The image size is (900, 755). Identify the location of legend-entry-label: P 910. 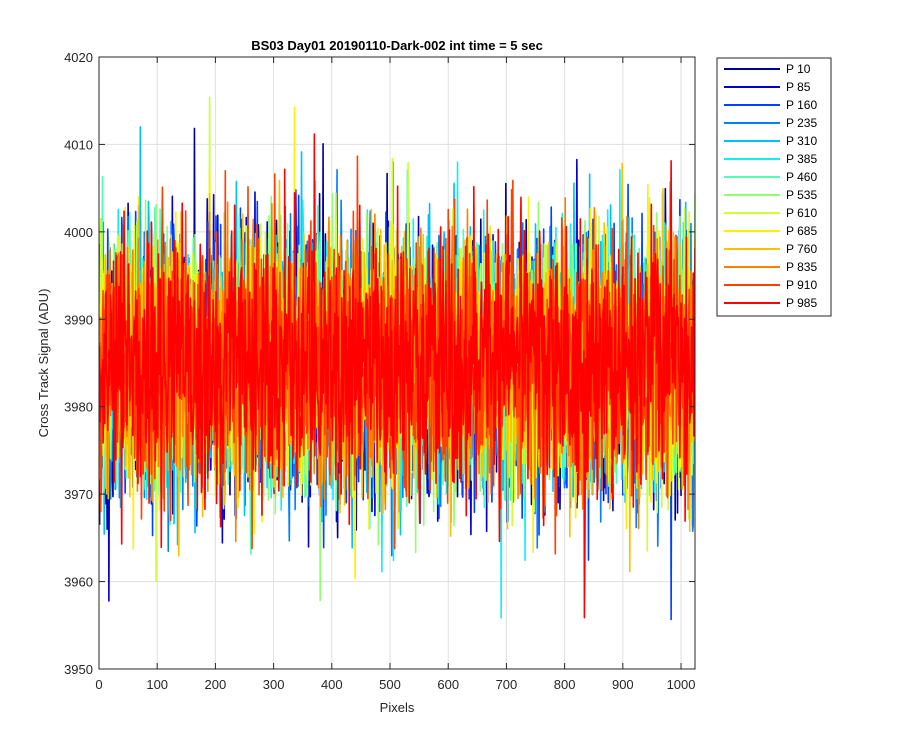
(801, 285).